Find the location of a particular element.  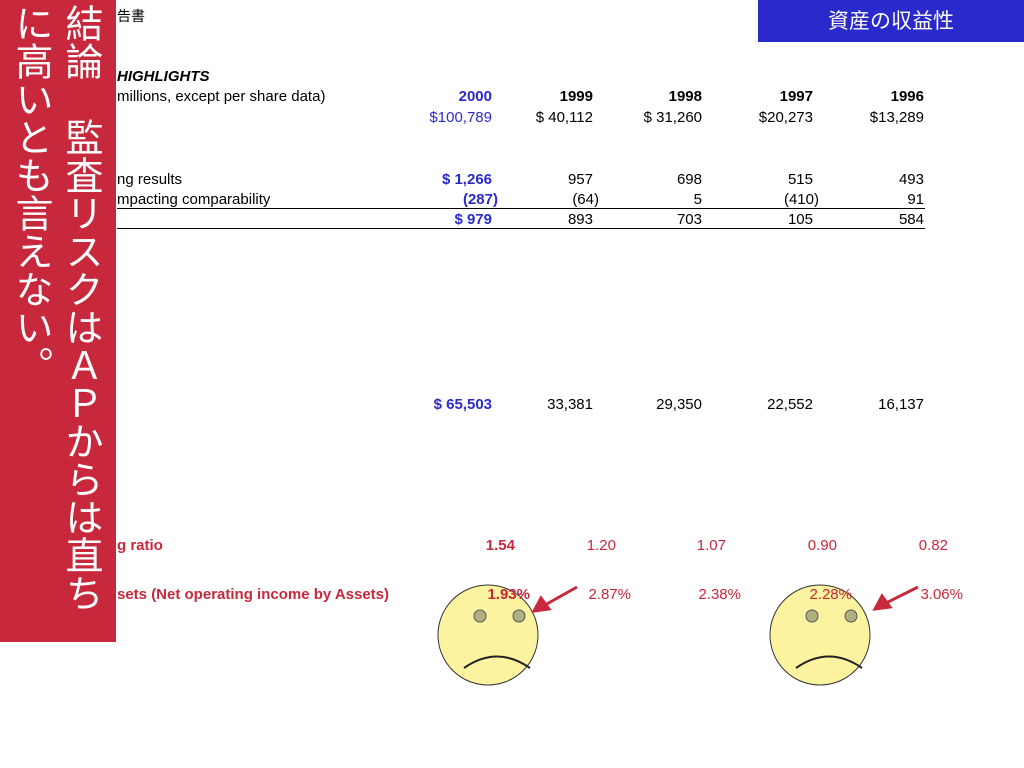

cell: (64) is located at coordinates (585, 199).